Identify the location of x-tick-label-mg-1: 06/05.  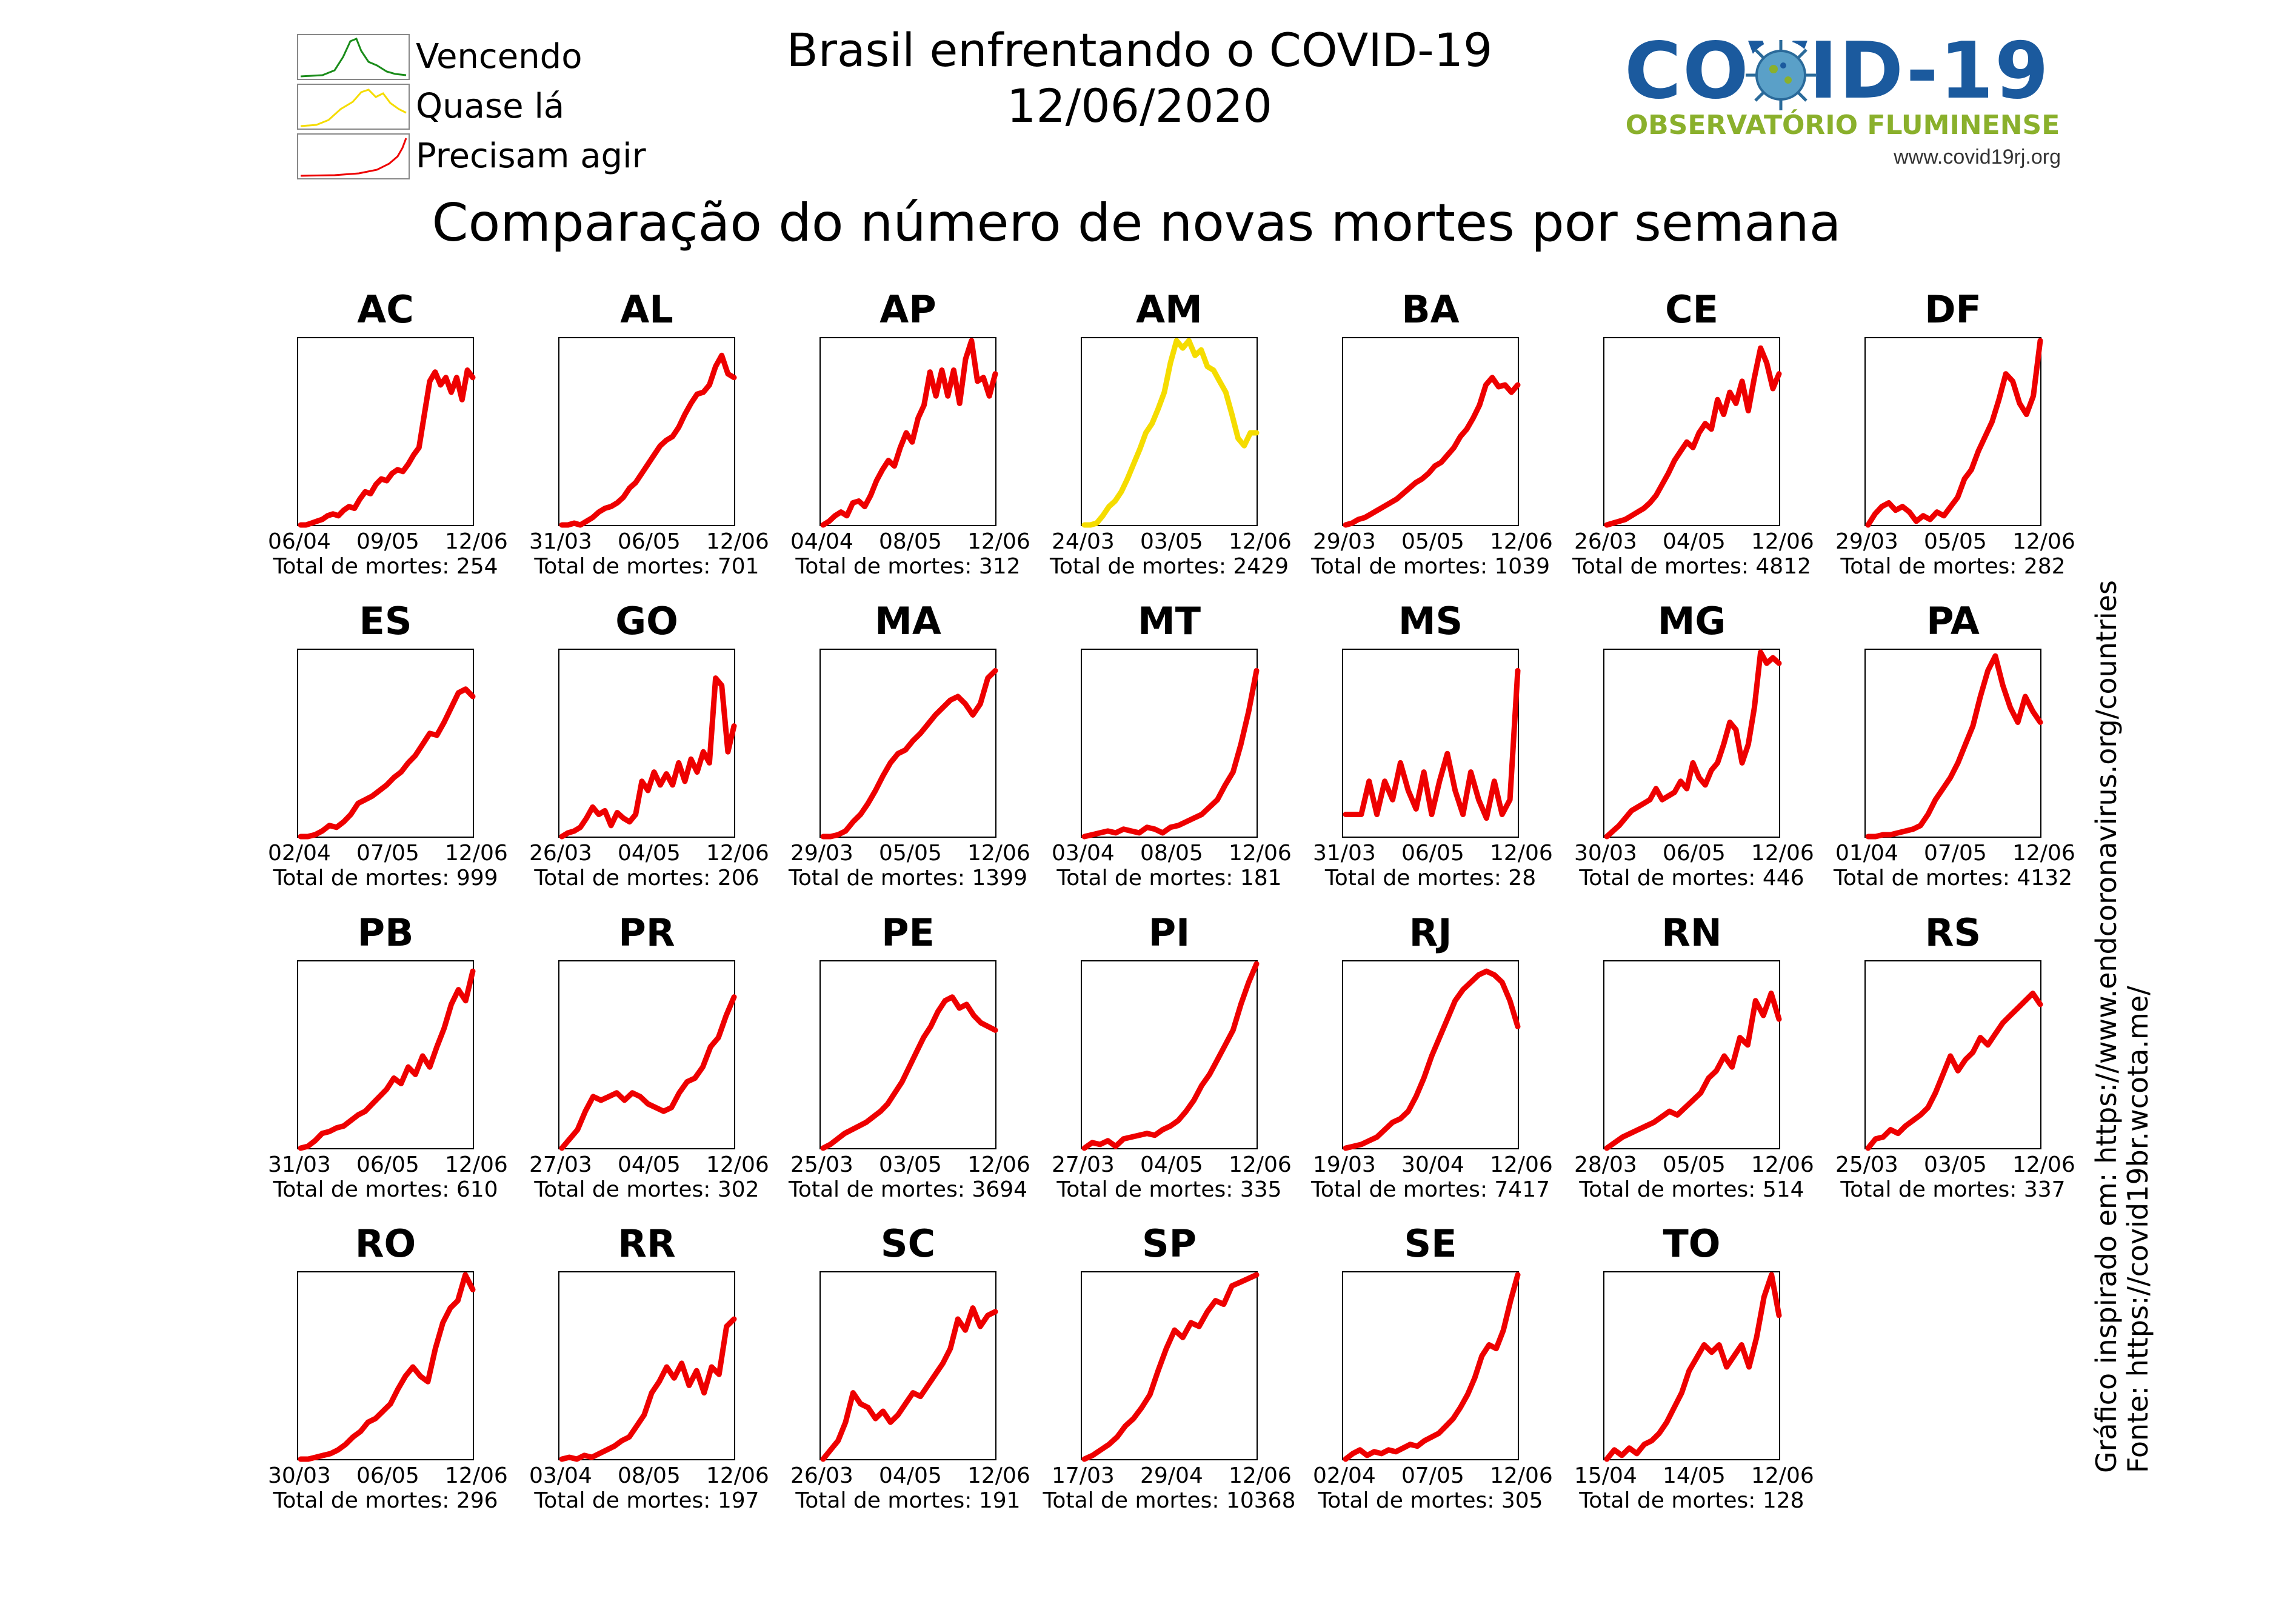
(1694, 853).